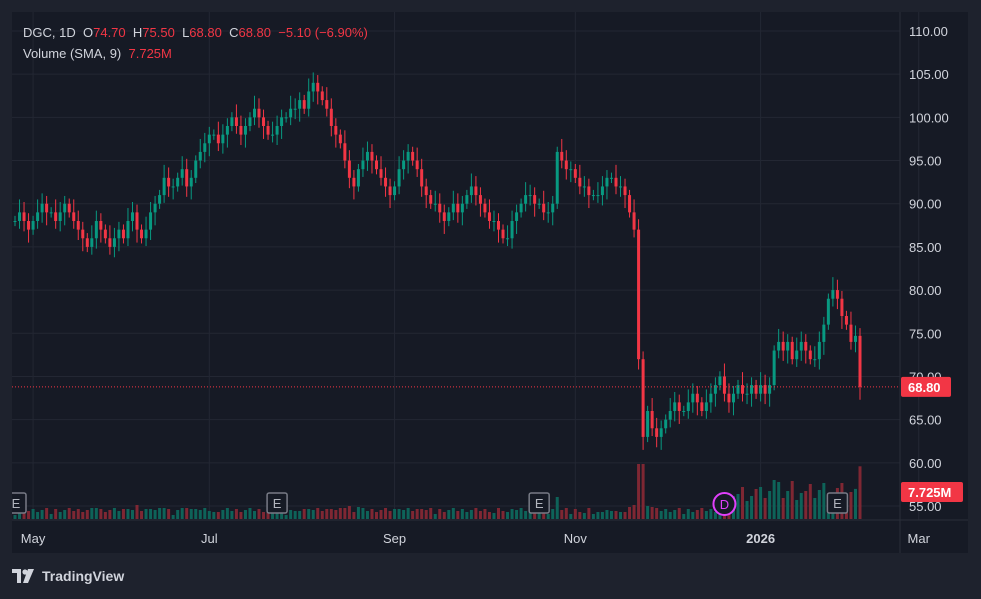 This screenshot has height=599, width=981. I want to click on interval-label: 1D, so click(67, 32).